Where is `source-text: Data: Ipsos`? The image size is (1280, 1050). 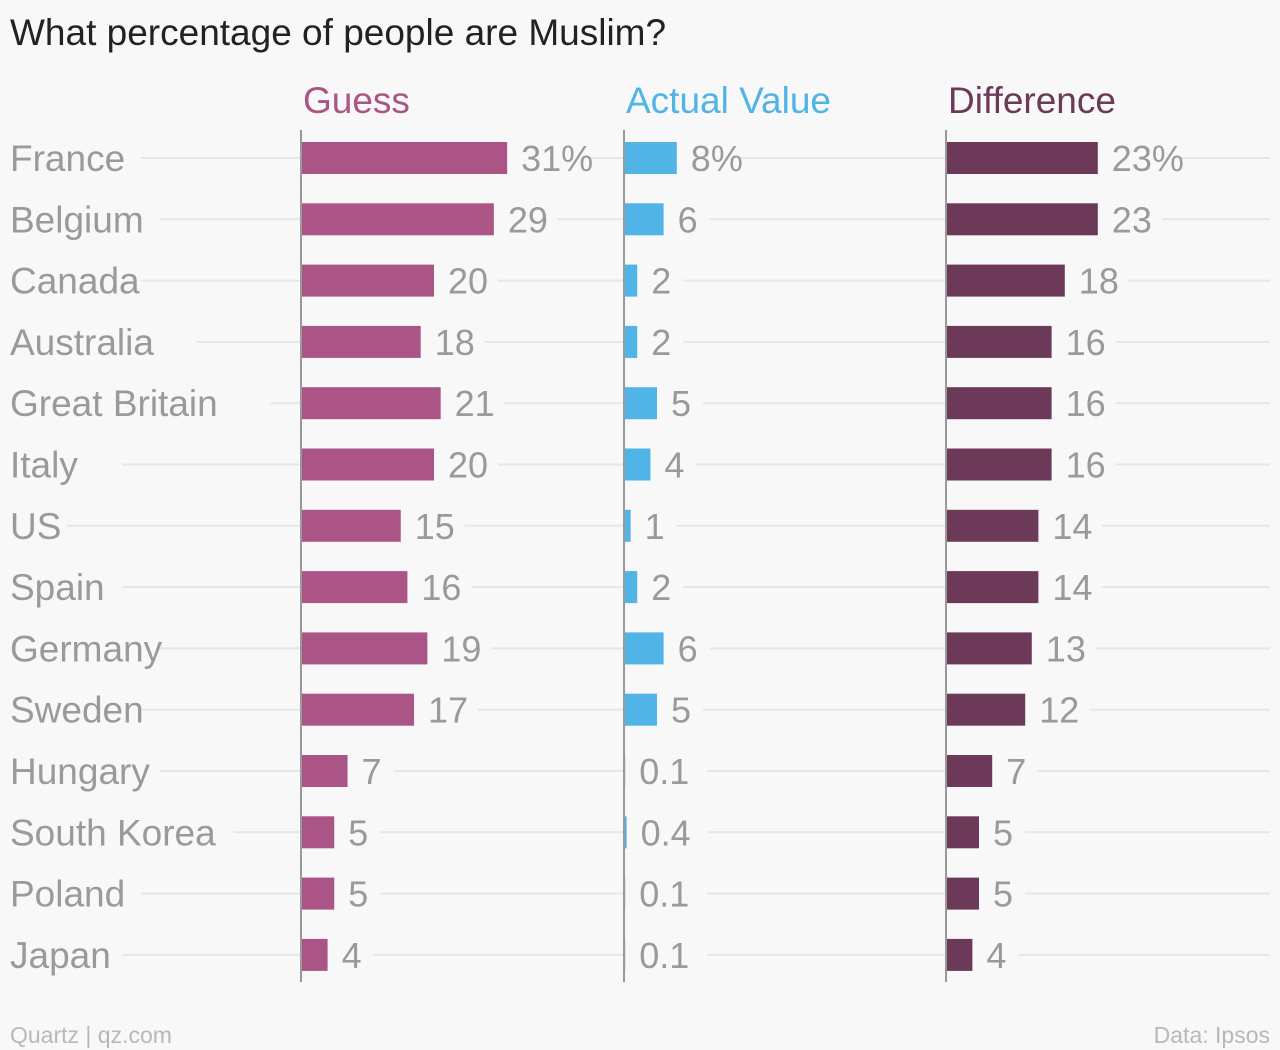 source-text: Data: Ipsos is located at coordinates (1211, 1035).